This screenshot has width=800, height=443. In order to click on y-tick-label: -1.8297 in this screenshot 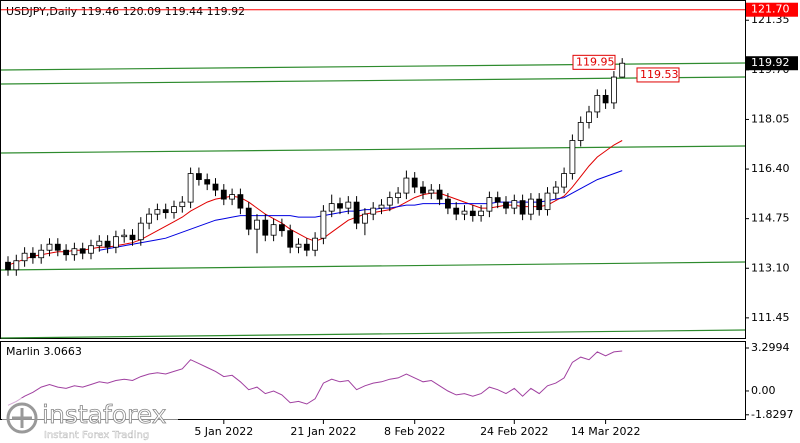, I will do `click(772, 414)`.